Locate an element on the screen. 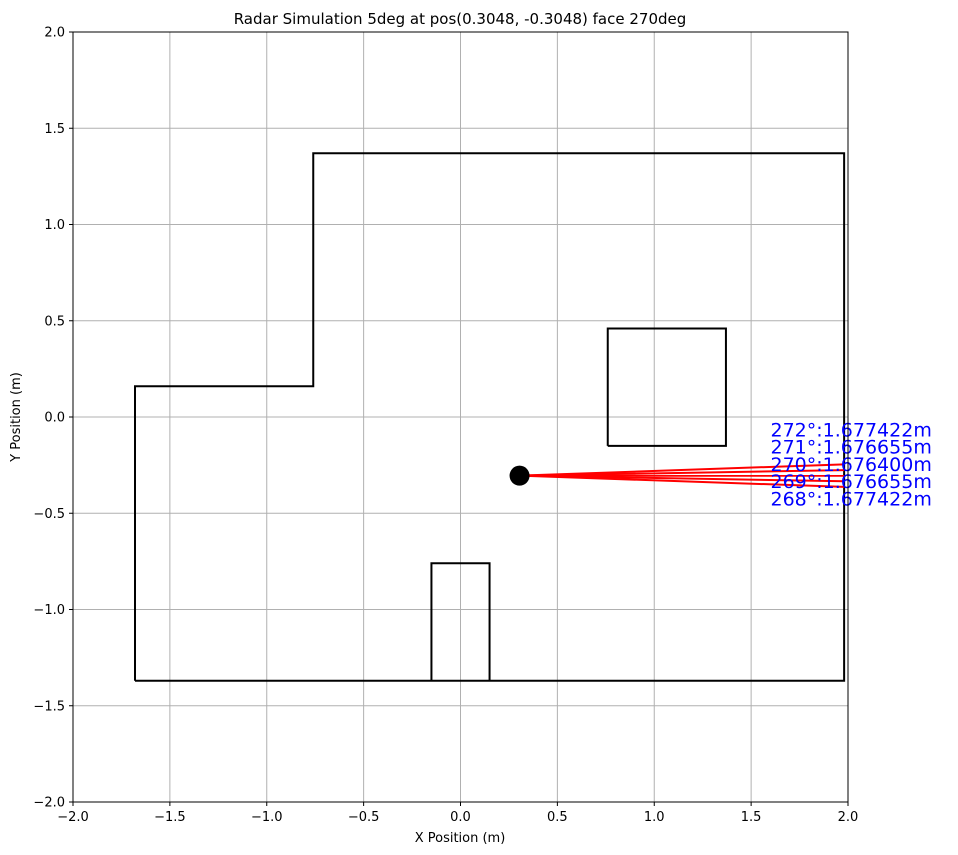 This screenshot has width=958, height=855. ray-label-270: 270°:1.676400m is located at coordinates (851, 465).